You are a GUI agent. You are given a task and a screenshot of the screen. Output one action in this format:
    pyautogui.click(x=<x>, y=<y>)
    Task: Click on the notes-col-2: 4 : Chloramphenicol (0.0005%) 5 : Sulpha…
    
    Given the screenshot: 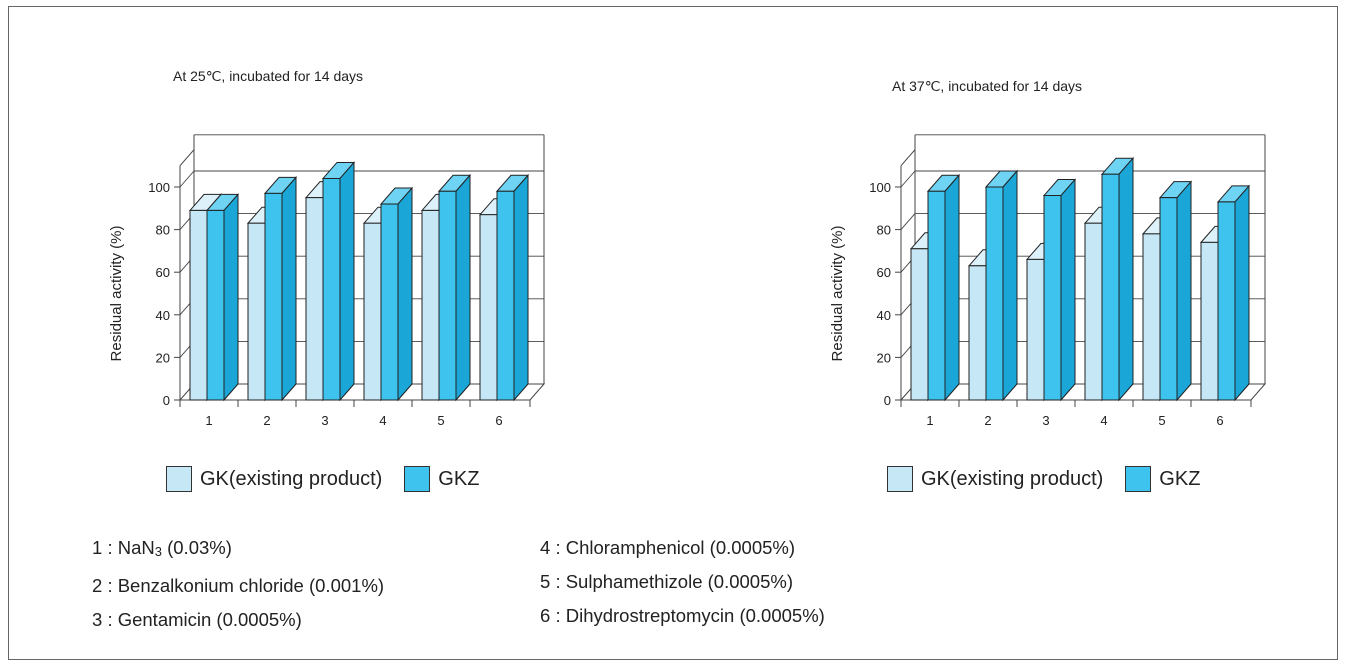 What is the action you would take?
    pyautogui.click(x=682, y=582)
    